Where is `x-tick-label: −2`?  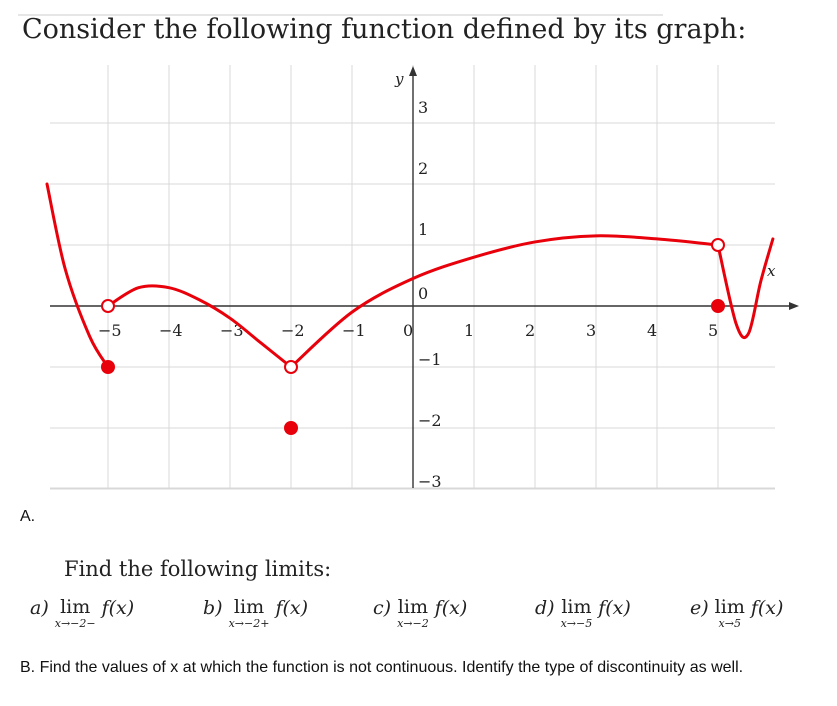 x-tick-label: −2 is located at coordinates (293, 330).